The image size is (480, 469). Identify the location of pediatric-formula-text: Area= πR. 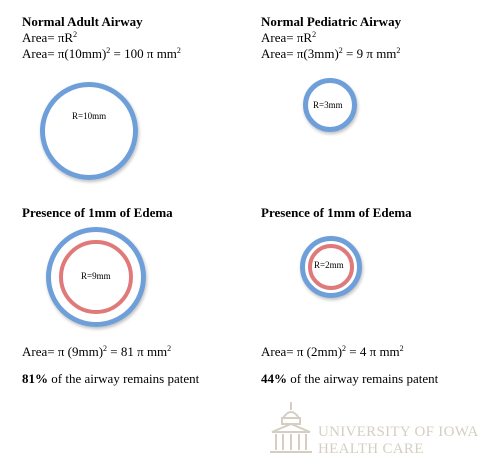
(287, 37).